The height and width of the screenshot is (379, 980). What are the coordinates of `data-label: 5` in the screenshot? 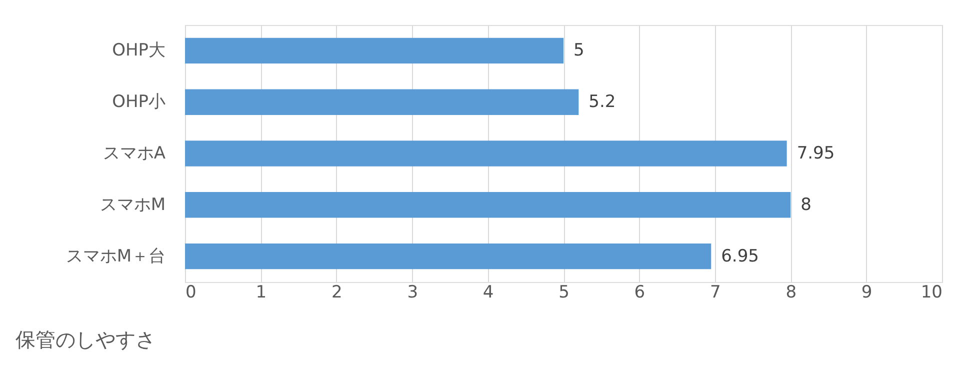 It's located at (579, 50).